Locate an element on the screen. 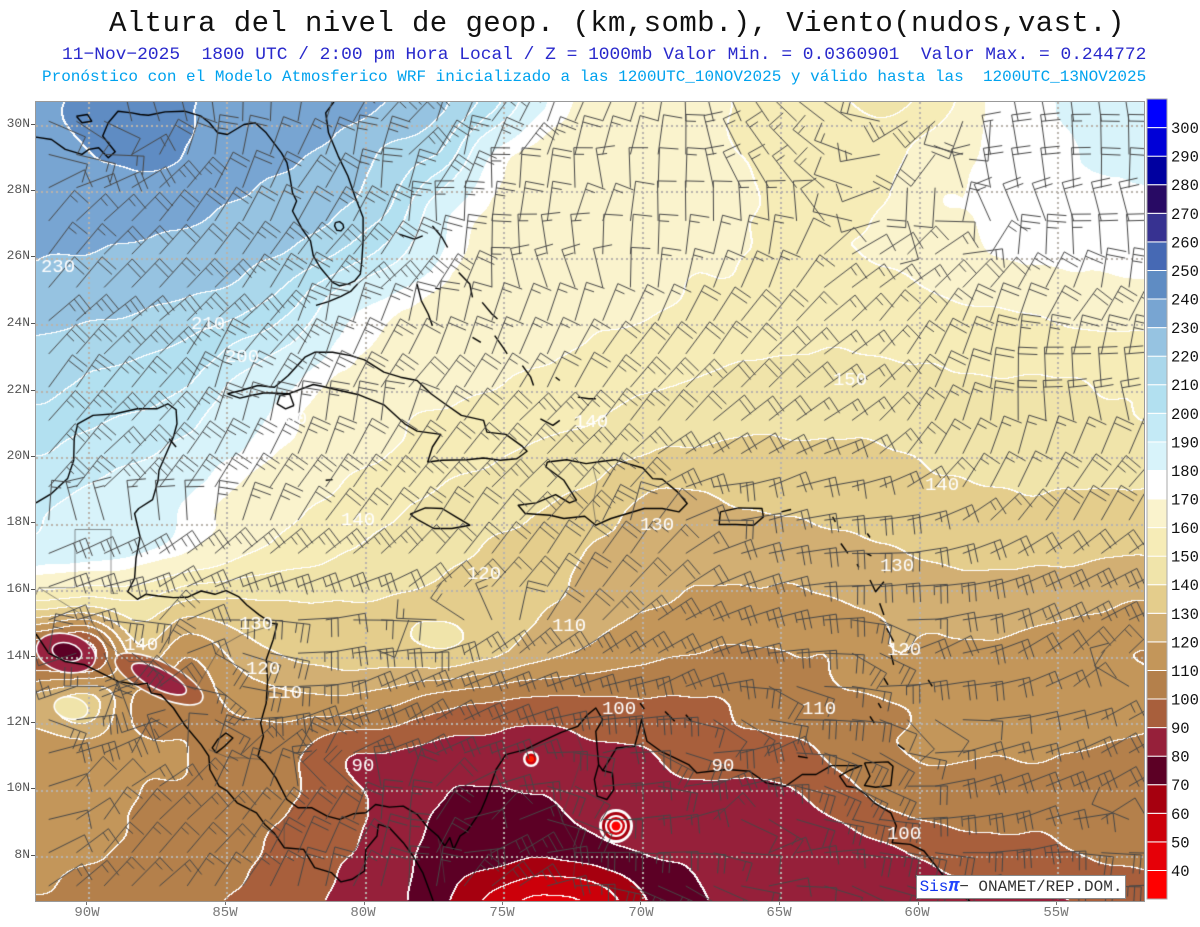 The image size is (1200, 927). svg-text: 260 is located at coordinates (1185, 243).